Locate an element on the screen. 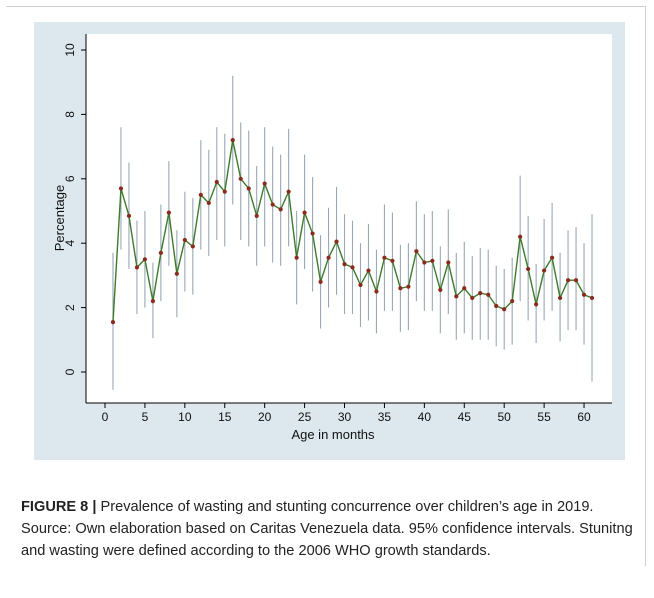 This screenshot has width=654, height=598. y-tick-label-10: 10 is located at coordinates (70, 50).